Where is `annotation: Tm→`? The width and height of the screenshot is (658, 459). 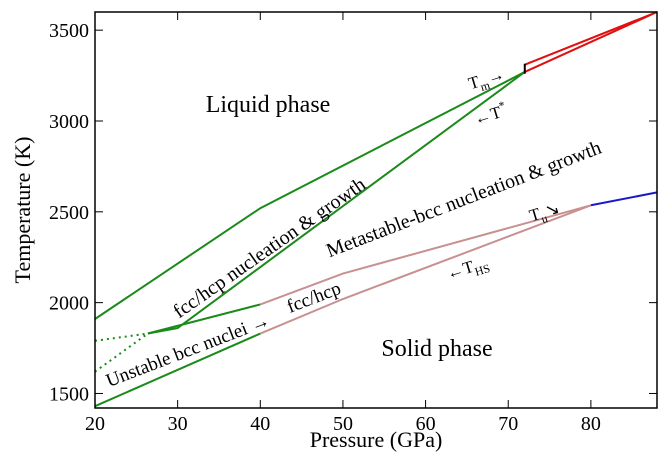 annotation: Tm→ is located at coordinates (487, 80).